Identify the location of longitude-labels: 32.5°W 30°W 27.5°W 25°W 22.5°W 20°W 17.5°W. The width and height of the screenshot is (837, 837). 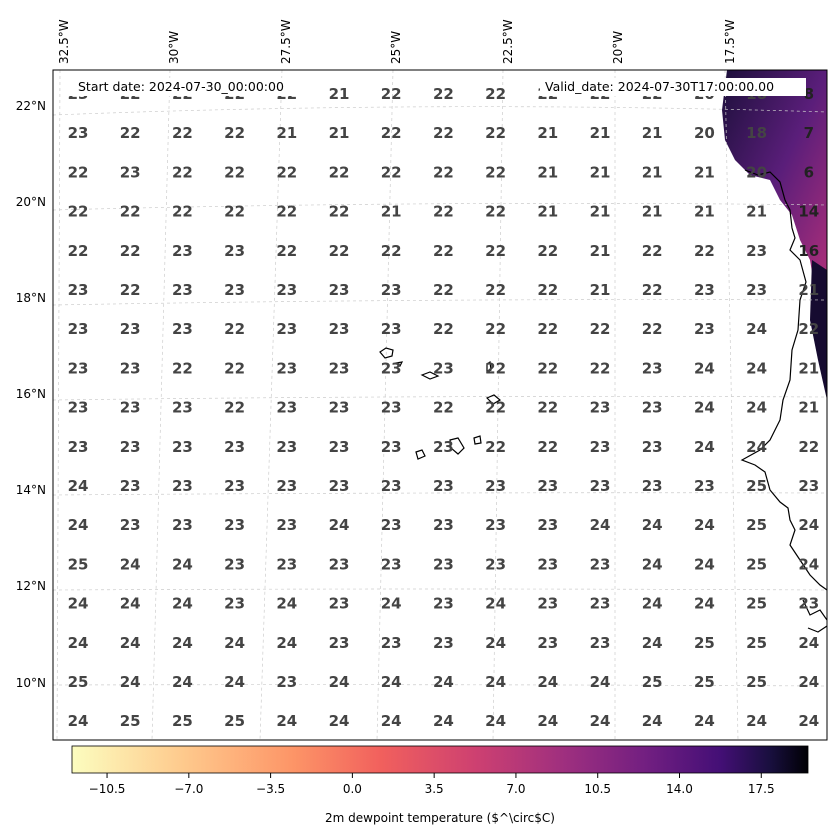
(397, 41).